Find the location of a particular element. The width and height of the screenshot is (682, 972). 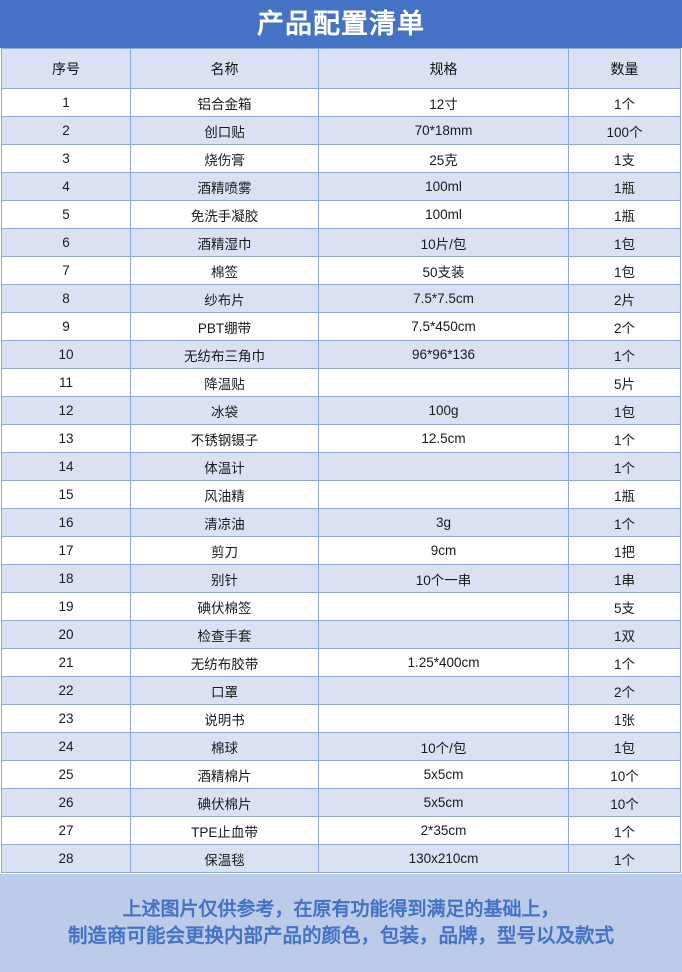

cell-name: 体温计 is located at coordinates (224, 466).